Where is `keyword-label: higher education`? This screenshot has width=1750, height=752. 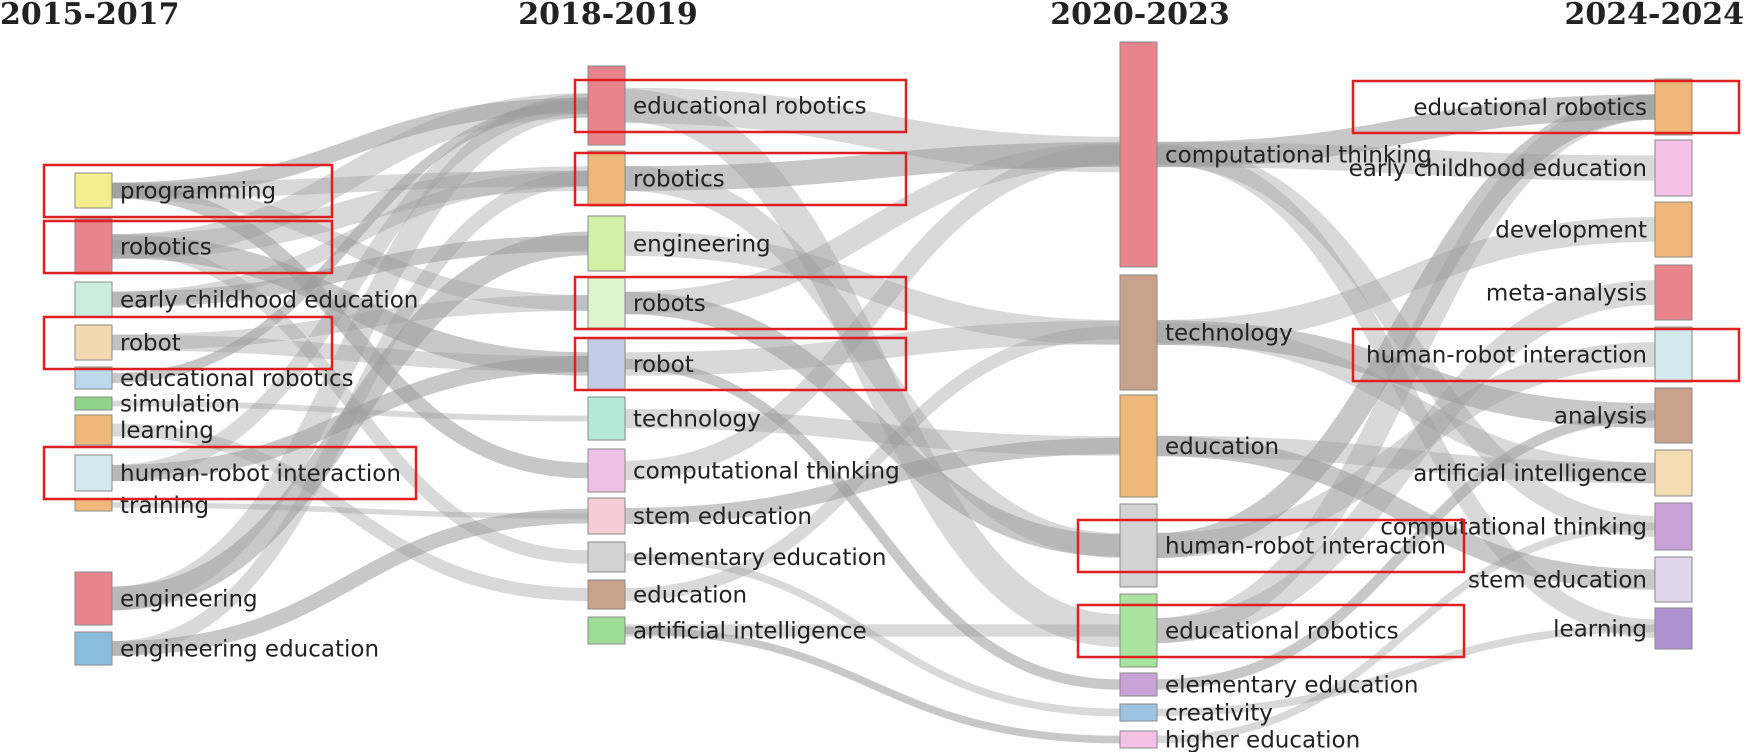 keyword-label: higher education is located at coordinates (1262, 740).